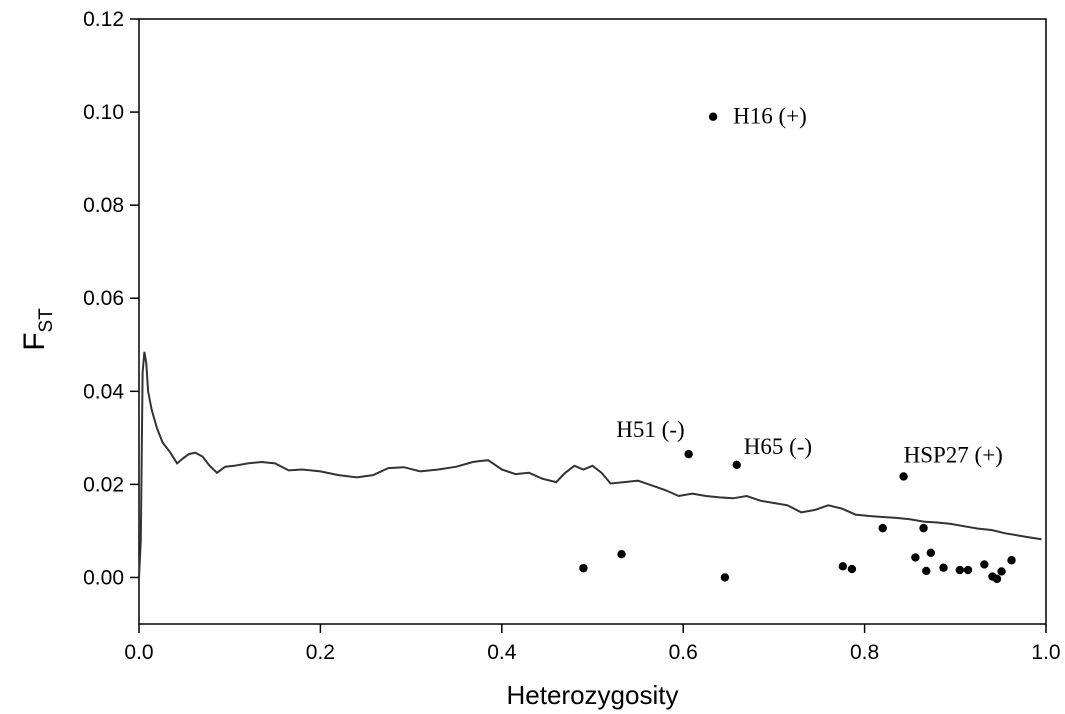 The image size is (1065, 714). I want to click on y-axis-title: FST, so click(37, 329).